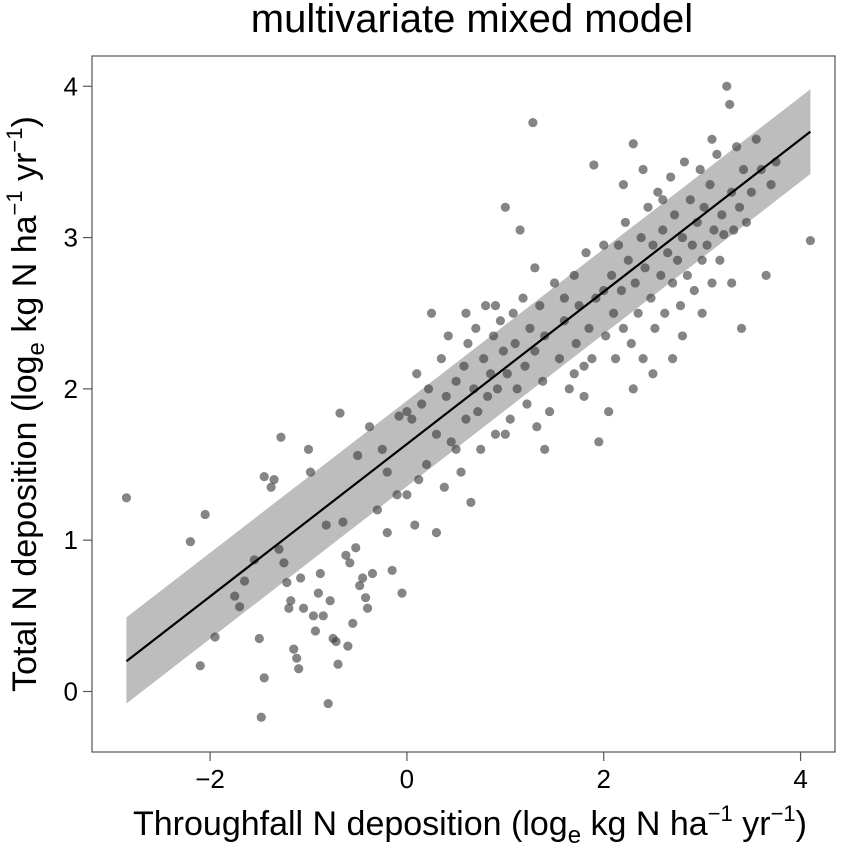 The image size is (855, 846). I want to click on x-tick-label: 0, so click(407, 779).